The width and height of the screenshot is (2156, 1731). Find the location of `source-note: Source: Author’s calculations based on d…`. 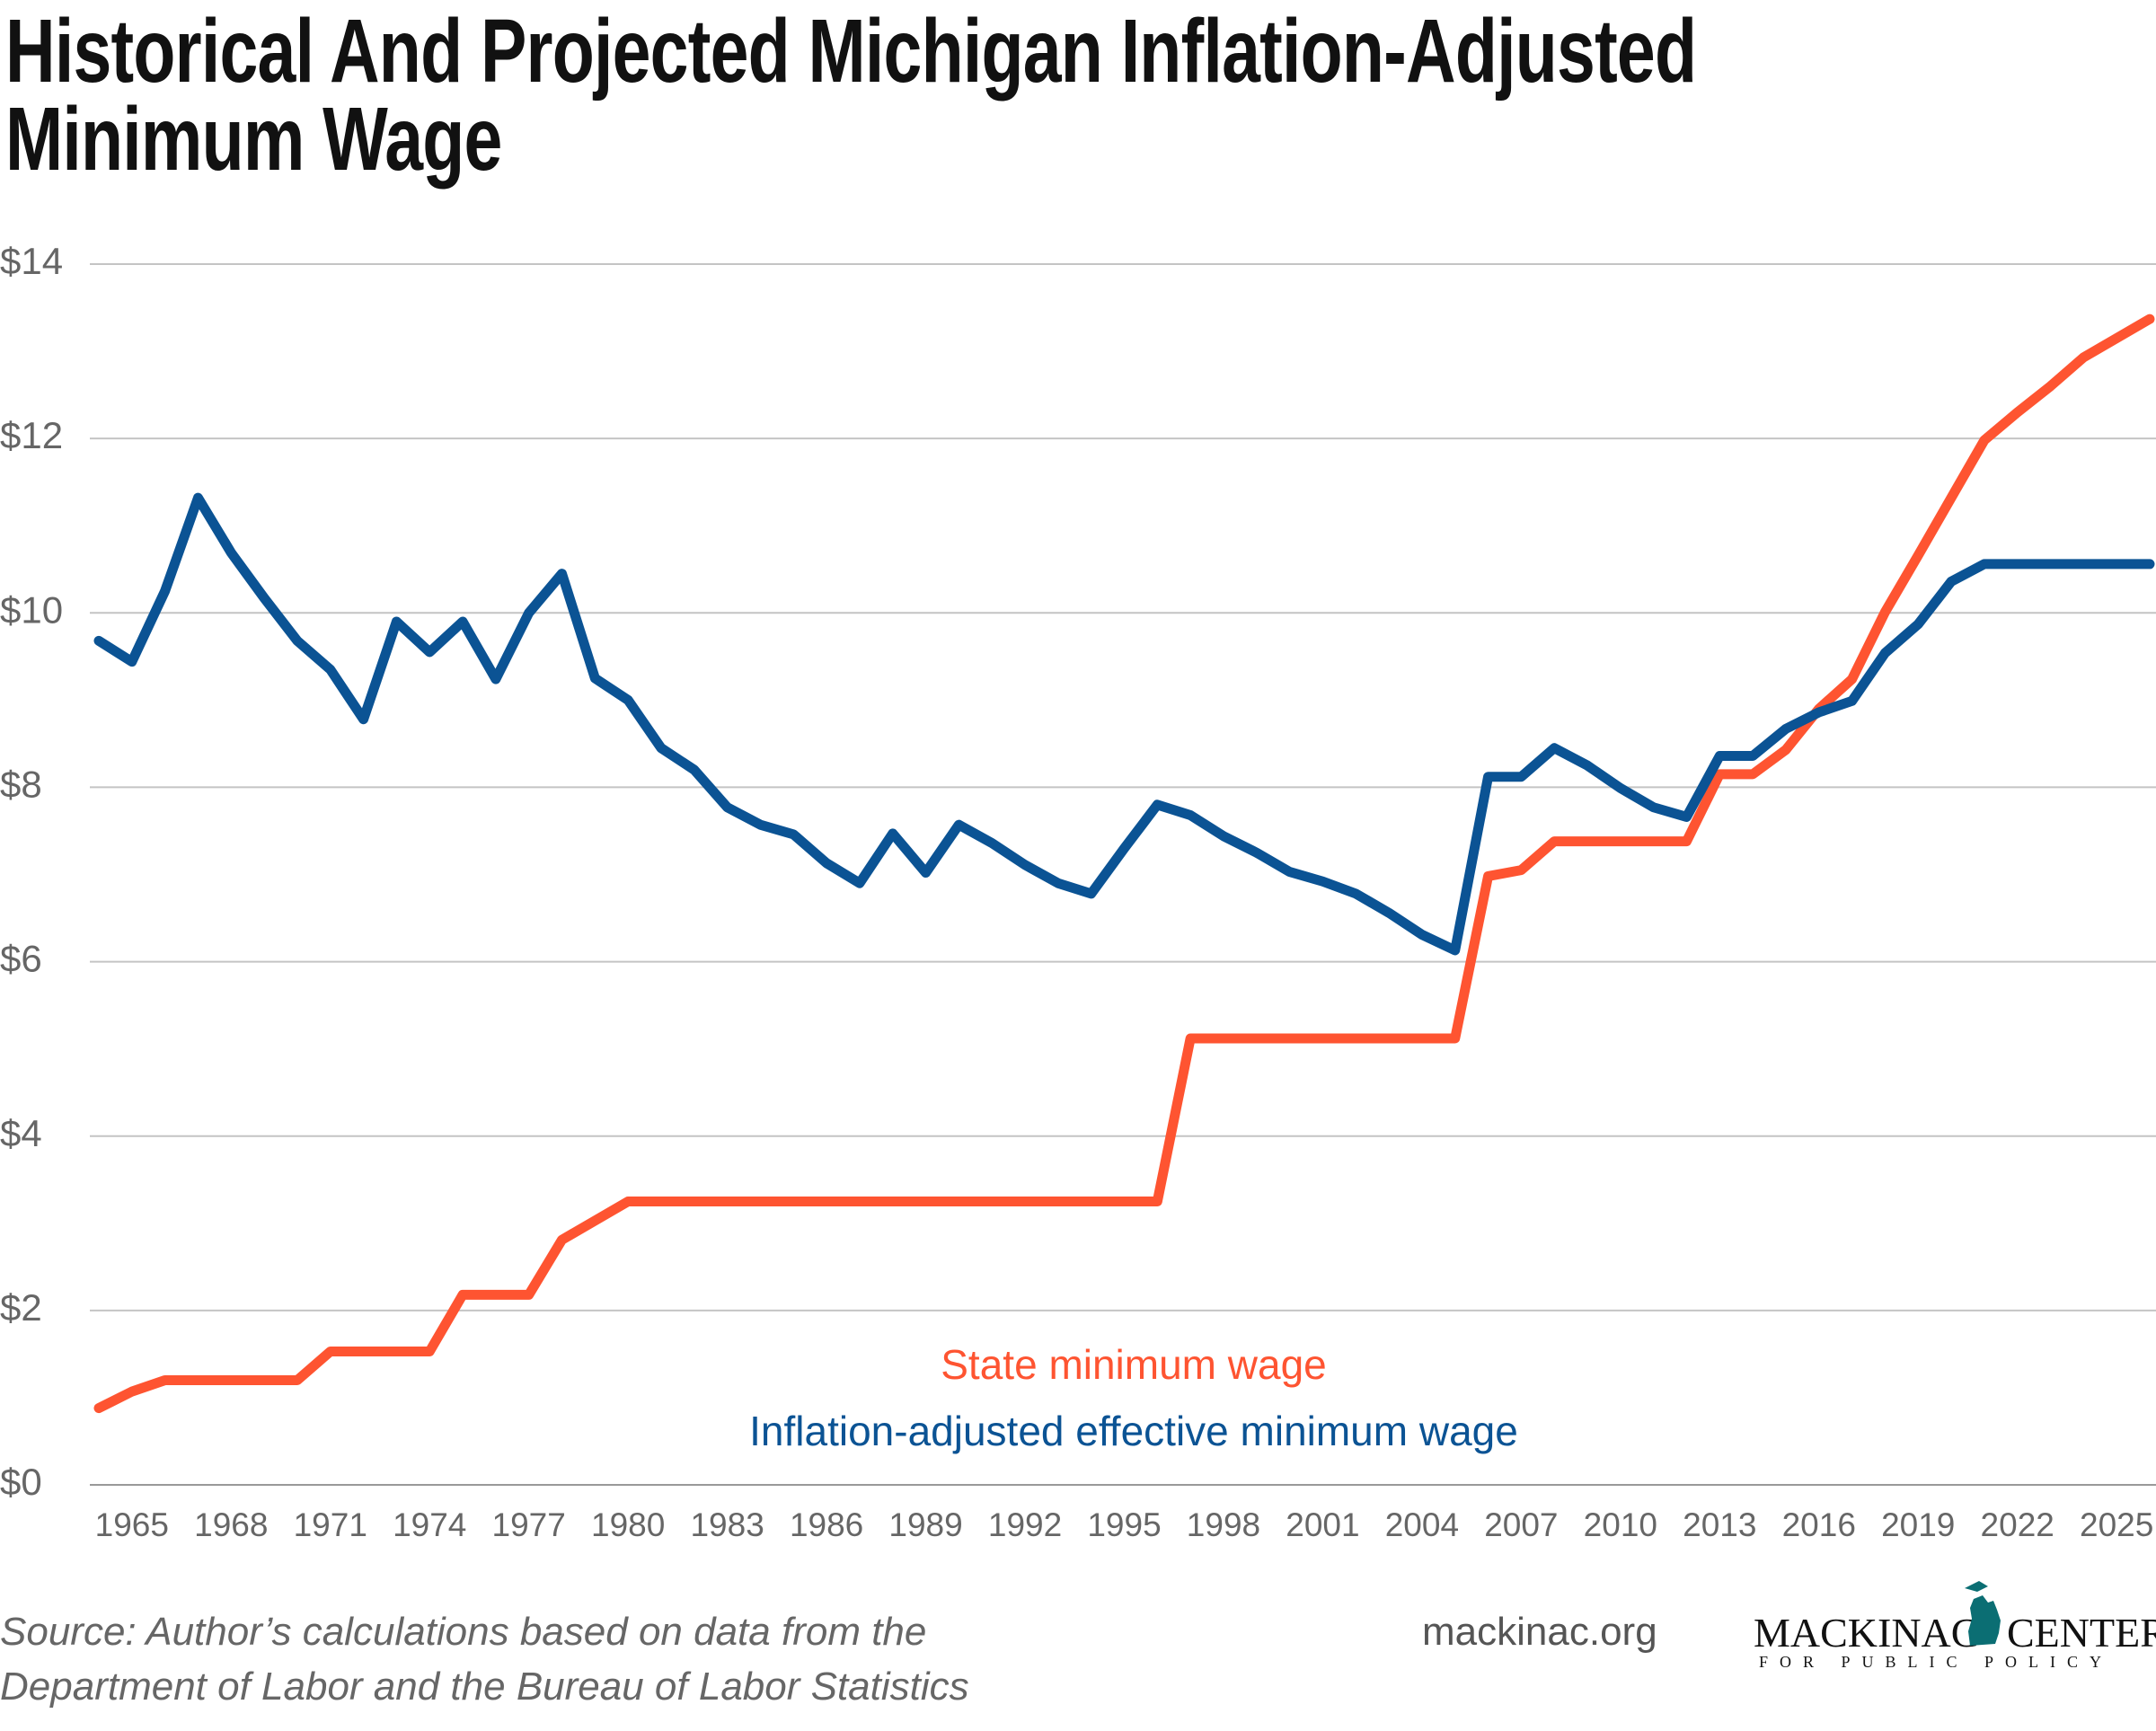

source-note: Source: Author’s calculations based on d… is located at coordinates (485, 1659).